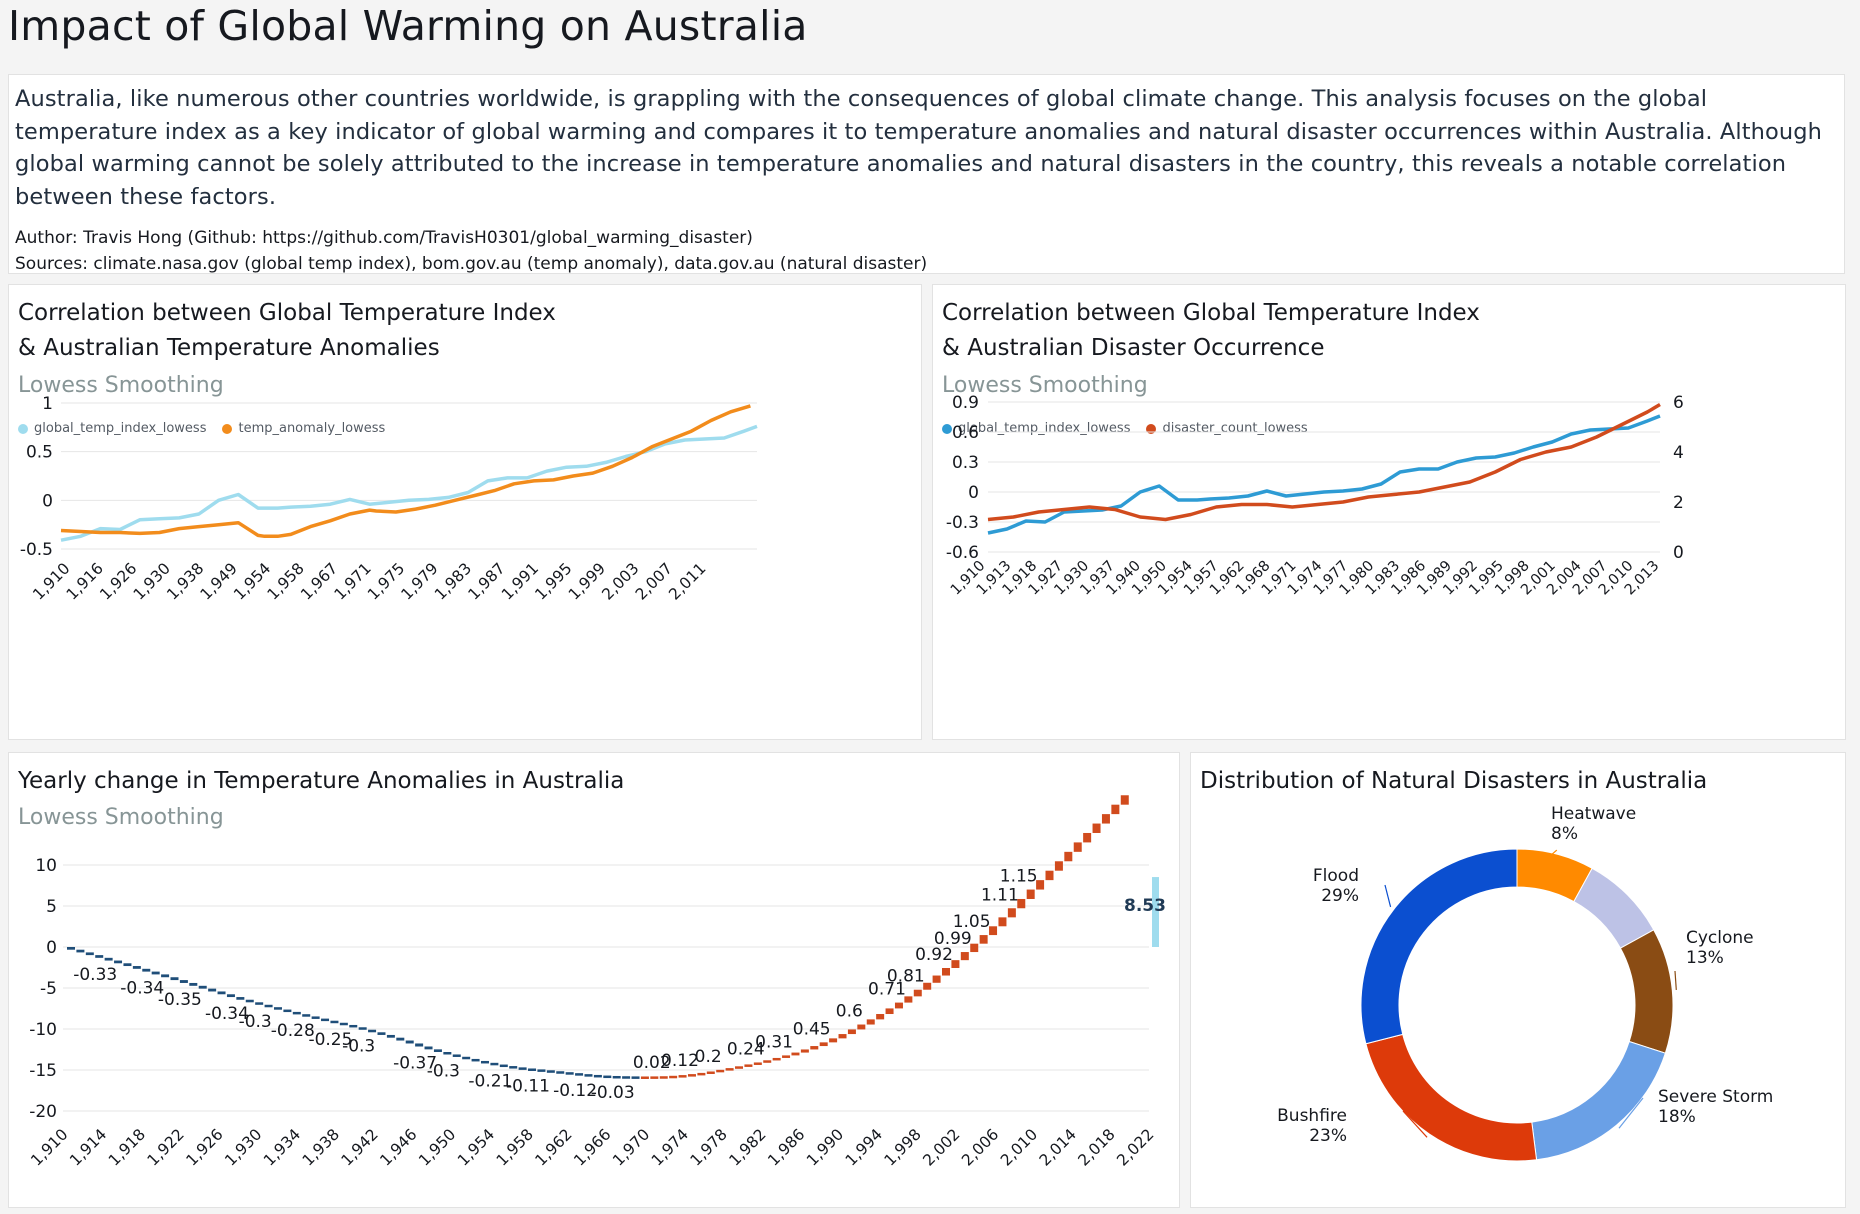 Image resolution: width=1860 pixels, height=1214 pixels. Describe the element at coordinates (319, 581) in the screenshot. I see `x-tick-label: 1,967` at that location.